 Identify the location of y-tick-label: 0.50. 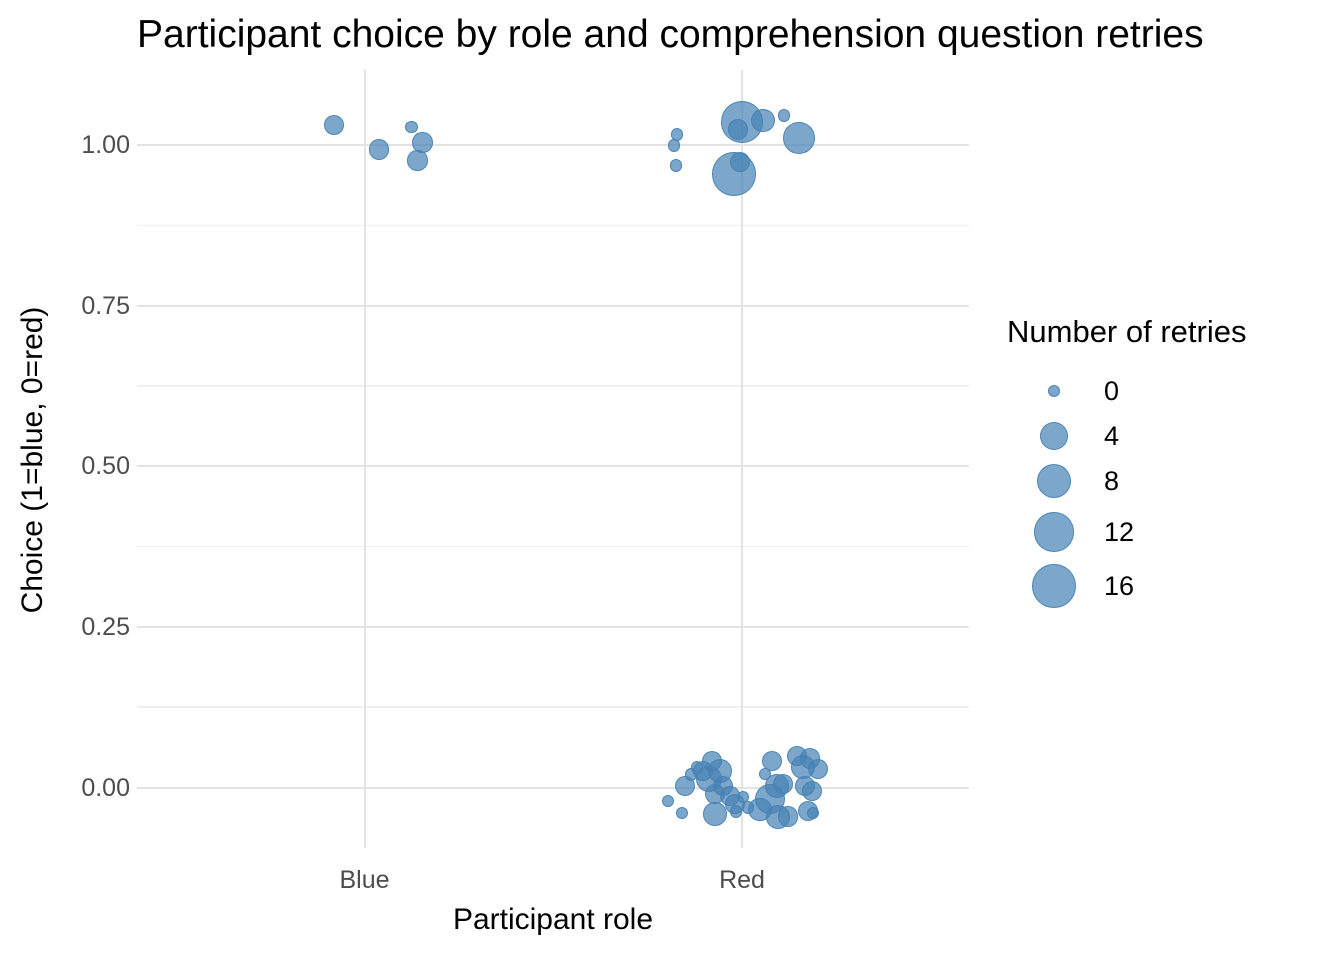
(105, 466).